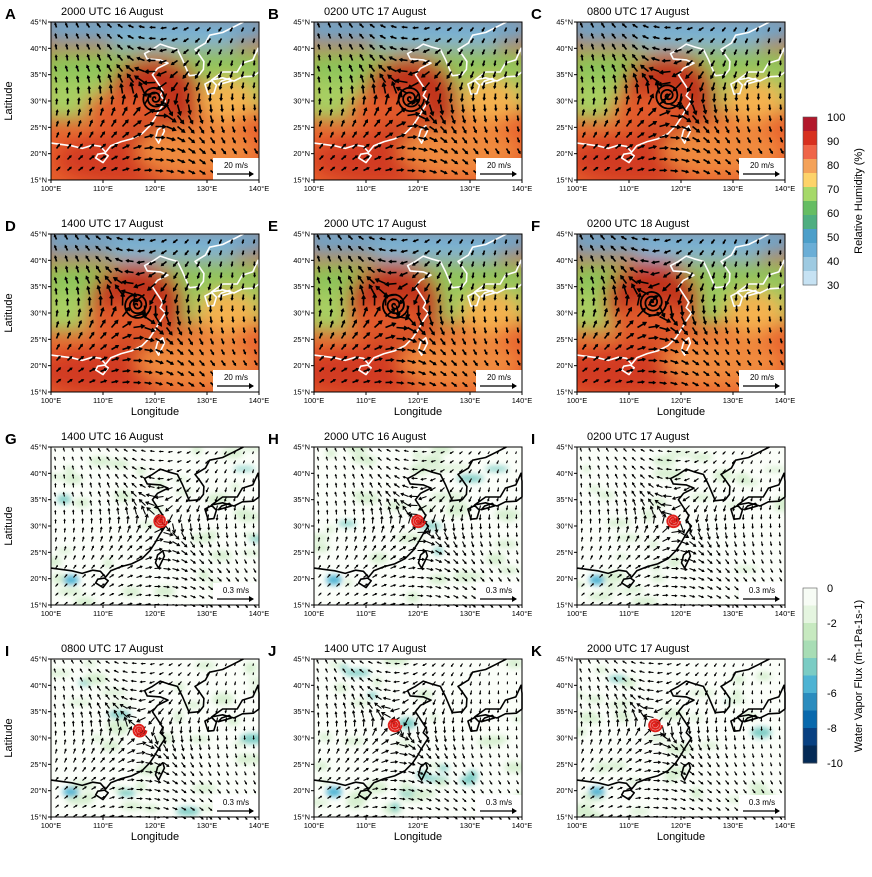 The image size is (872, 877). What do you see at coordinates (564, 286) in the screenshot?
I see `lat-tick-label: 35°N` at bounding box center [564, 286].